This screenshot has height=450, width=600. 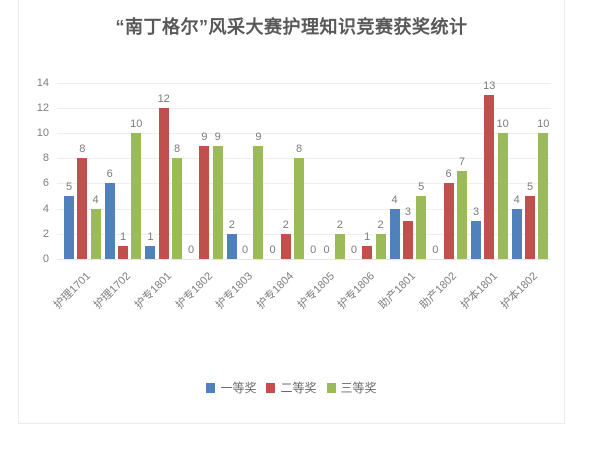 I want to click on x-category-label: 护理1701, so click(x=72, y=291).